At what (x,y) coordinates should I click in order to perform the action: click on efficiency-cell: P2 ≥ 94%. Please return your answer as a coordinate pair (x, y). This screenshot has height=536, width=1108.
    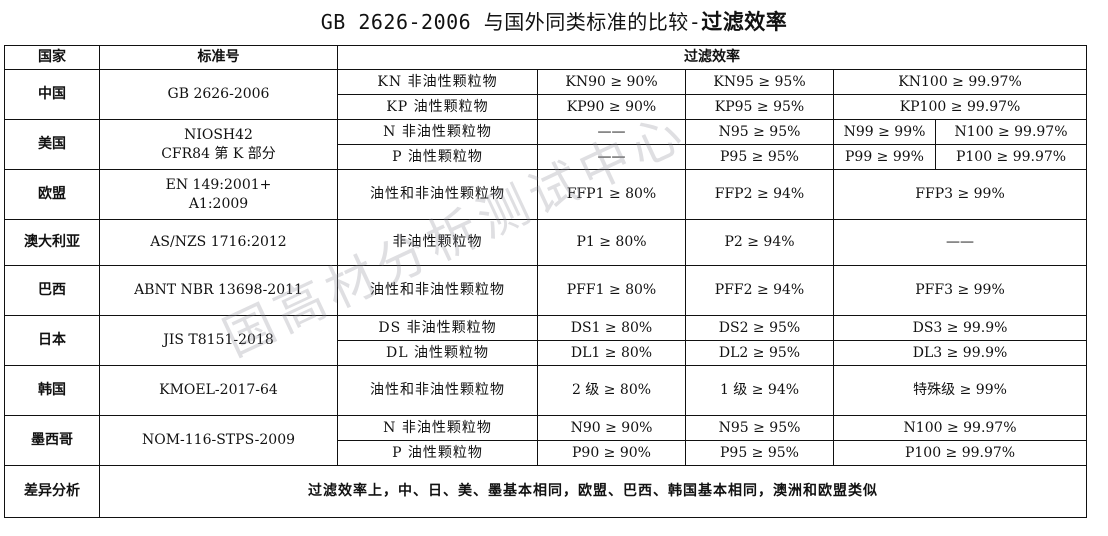
    Looking at the image, I should click on (759, 242).